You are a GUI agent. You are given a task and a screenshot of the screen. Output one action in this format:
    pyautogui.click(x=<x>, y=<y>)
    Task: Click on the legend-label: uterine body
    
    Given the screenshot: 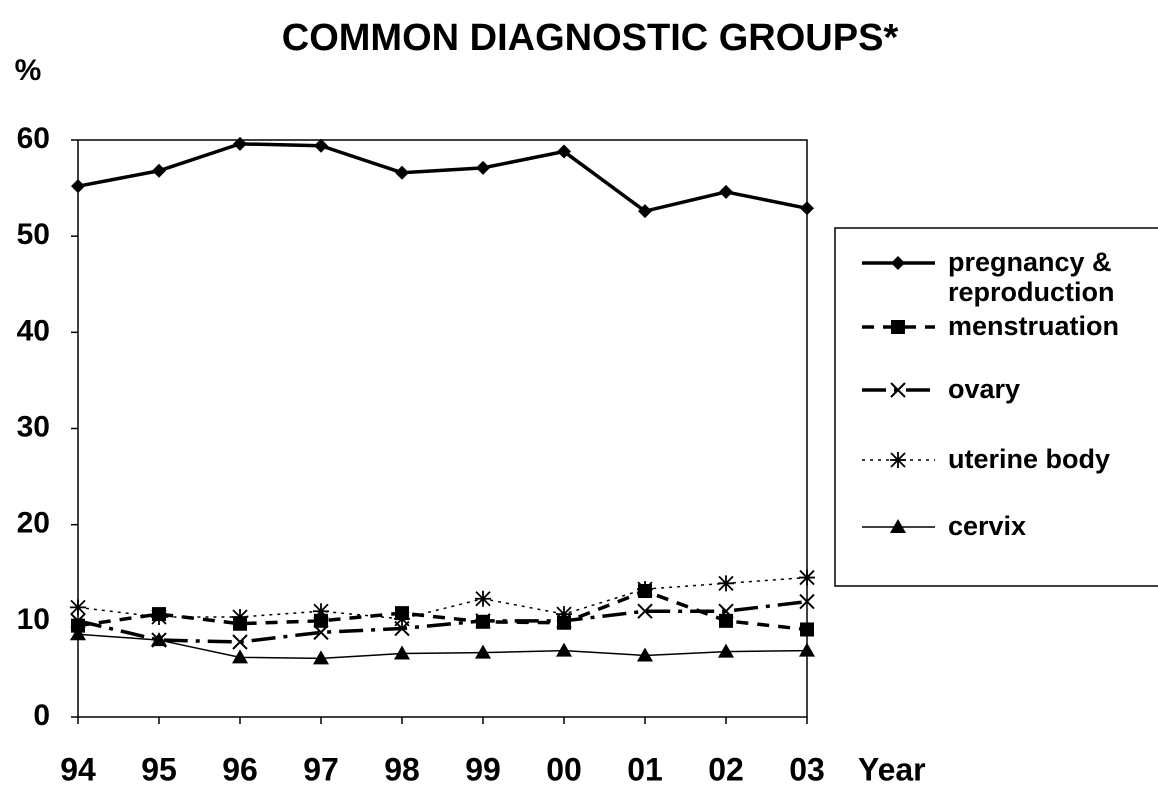 What is the action you would take?
    pyautogui.click(x=1029, y=459)
    